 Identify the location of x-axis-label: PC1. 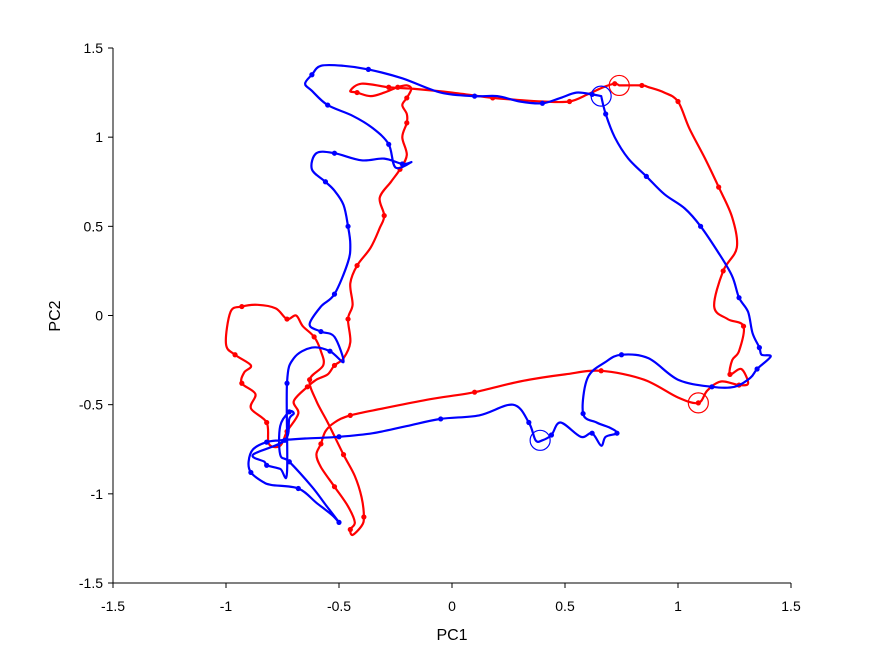
(451, 635).